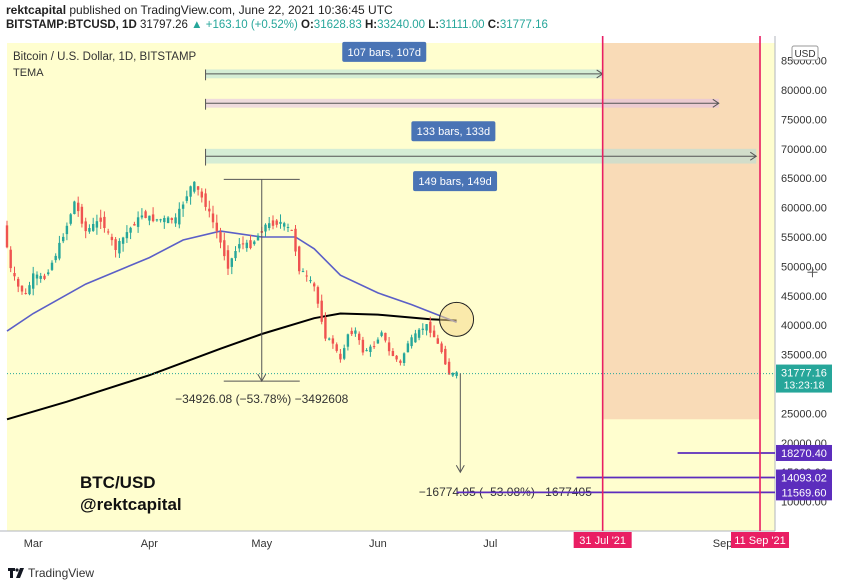  Describe the element at coordinates (378, 544) in the screenshot. I see `x-tick-label: Jun` at that location.